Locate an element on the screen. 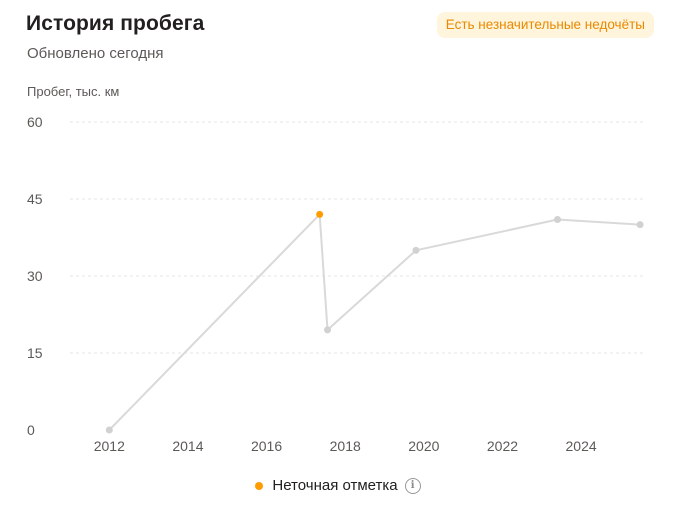  inaccurate-data-point is located at coordinates (320, 214).